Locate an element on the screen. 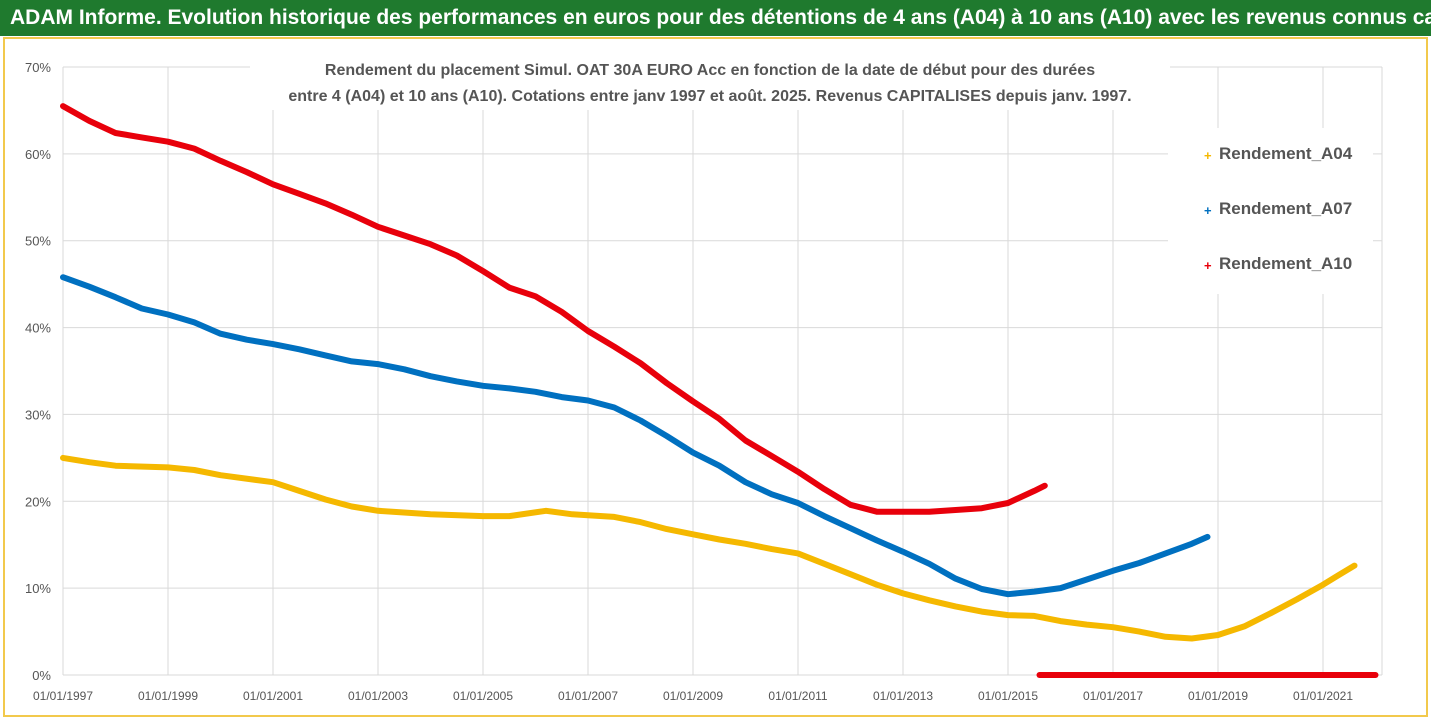  y-tick-label: 30% is located at coordinates (38, 414).